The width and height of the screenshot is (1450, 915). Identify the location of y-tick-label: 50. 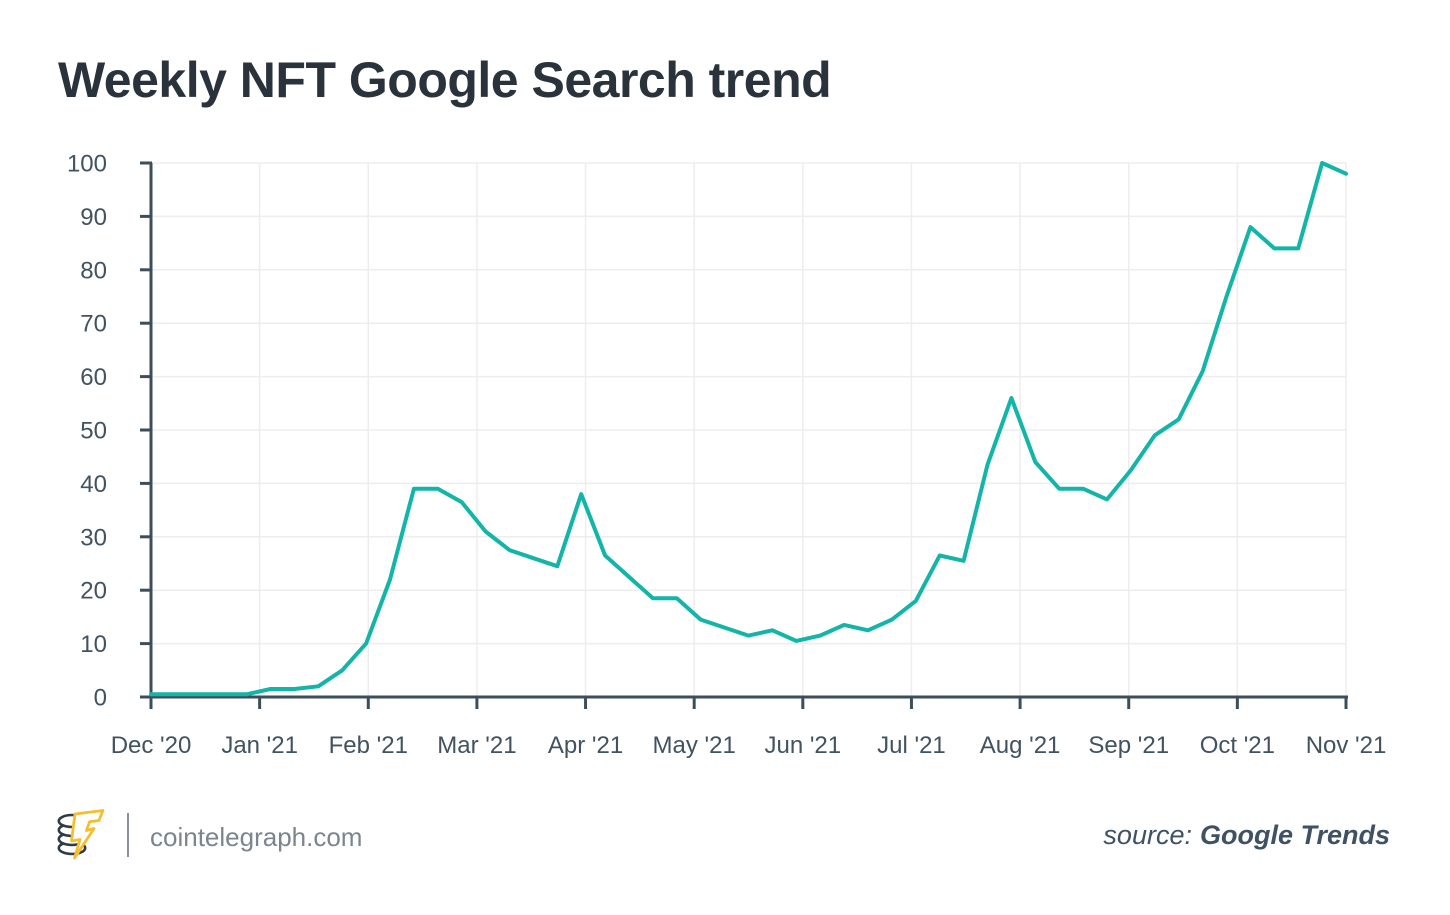
(93, 431).